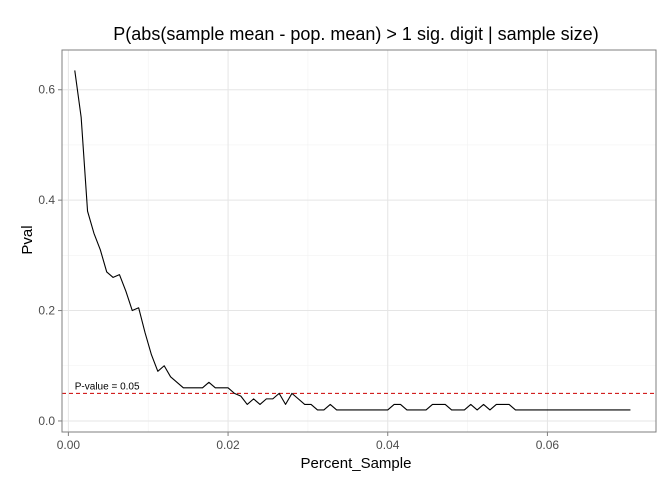  Describe the element at coordinates (388, 445) in the screenshot. I see `x-tick-label: 0.04` at that location.